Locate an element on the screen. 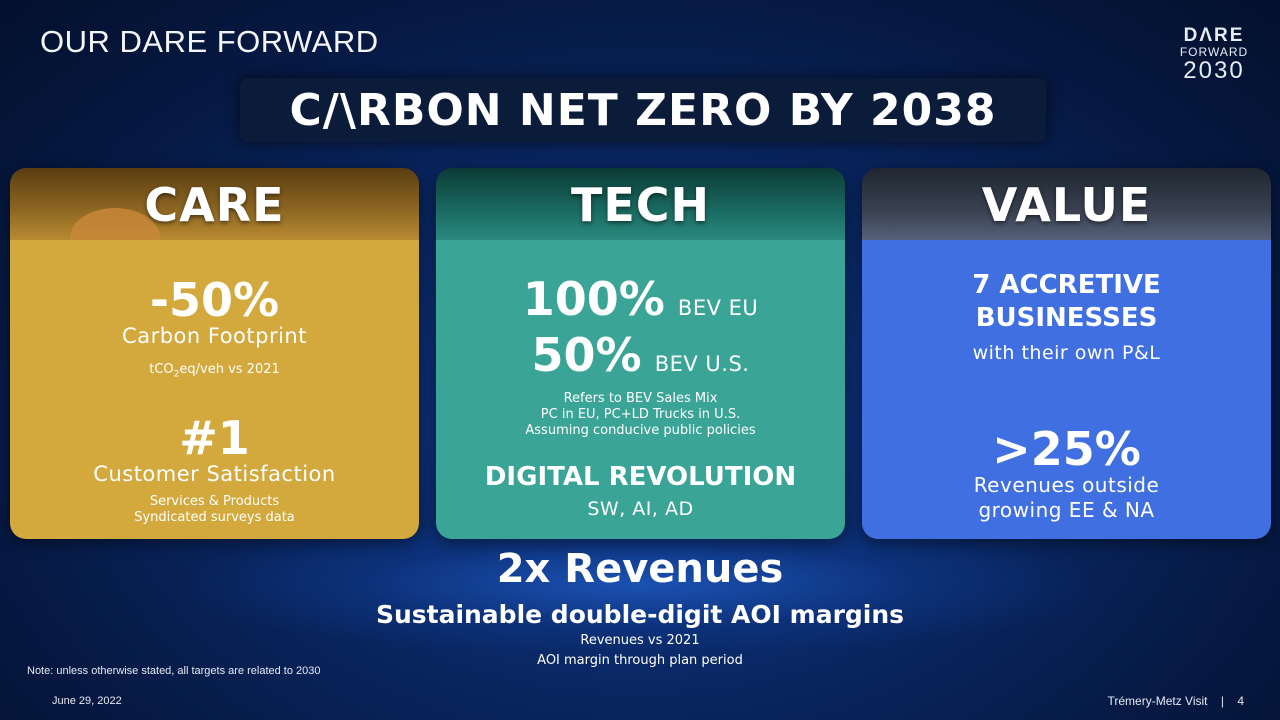  background-glow is located at coordinates (640, 585).